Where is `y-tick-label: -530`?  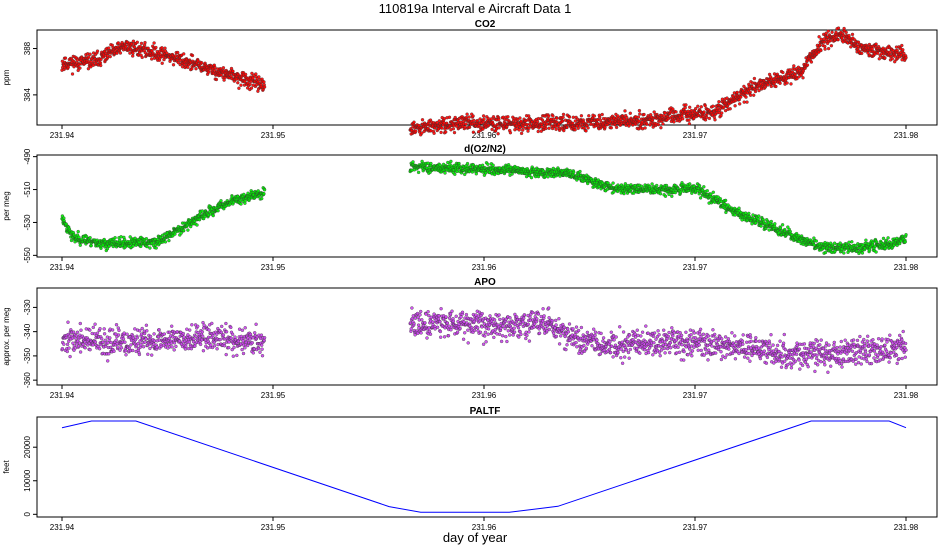 y-tick-label: -530 is located at coordinates (27, 222).